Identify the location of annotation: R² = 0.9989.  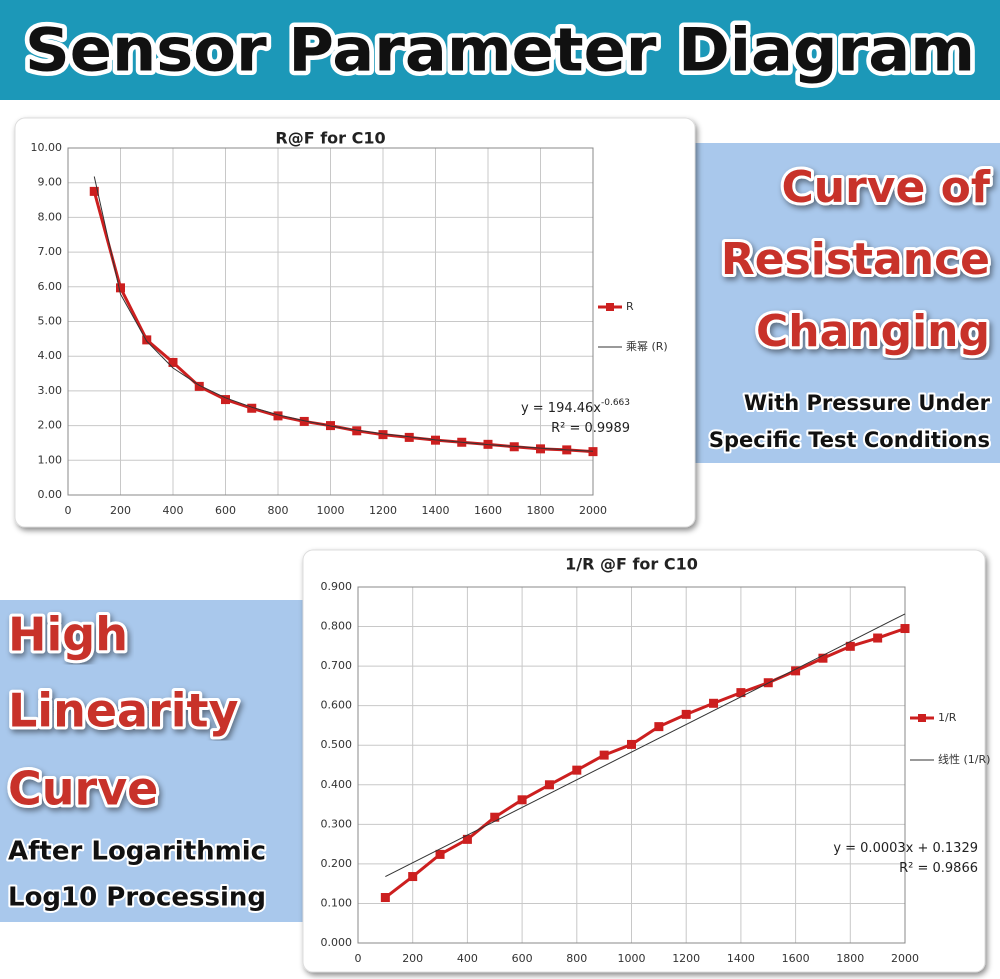
(590, 428).